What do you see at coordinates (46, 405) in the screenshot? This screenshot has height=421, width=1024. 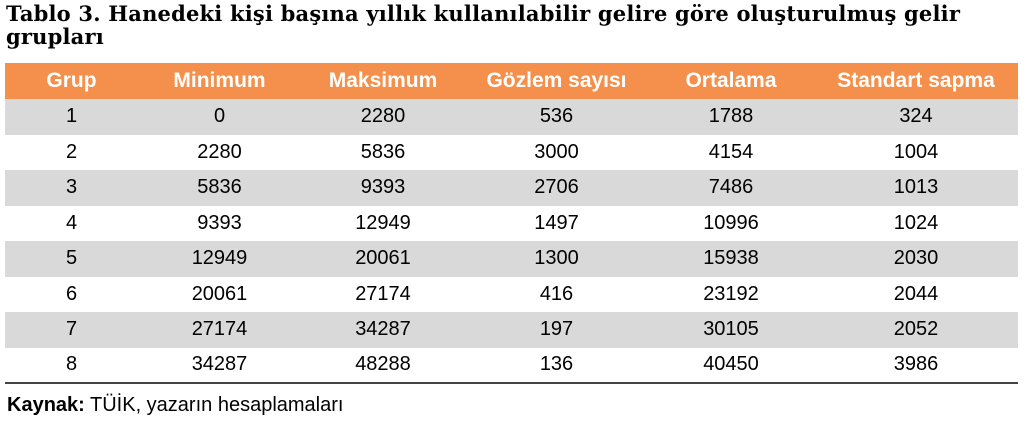 I see `source-label: Kaynak:` at bounding box center [46, 405].